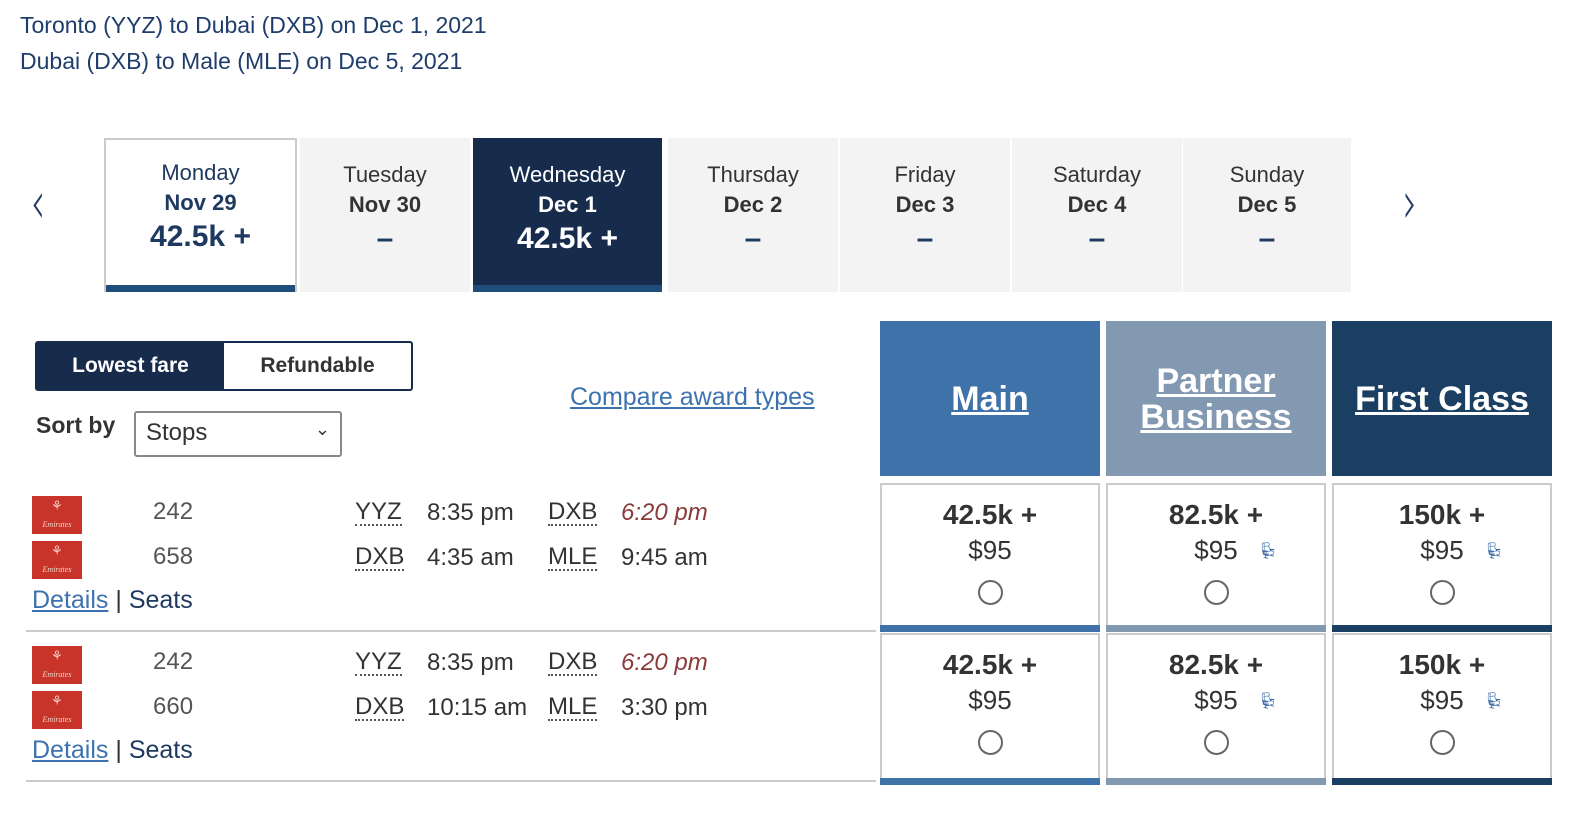  I want to click on date-day: Saturday, so click(1097, 174).